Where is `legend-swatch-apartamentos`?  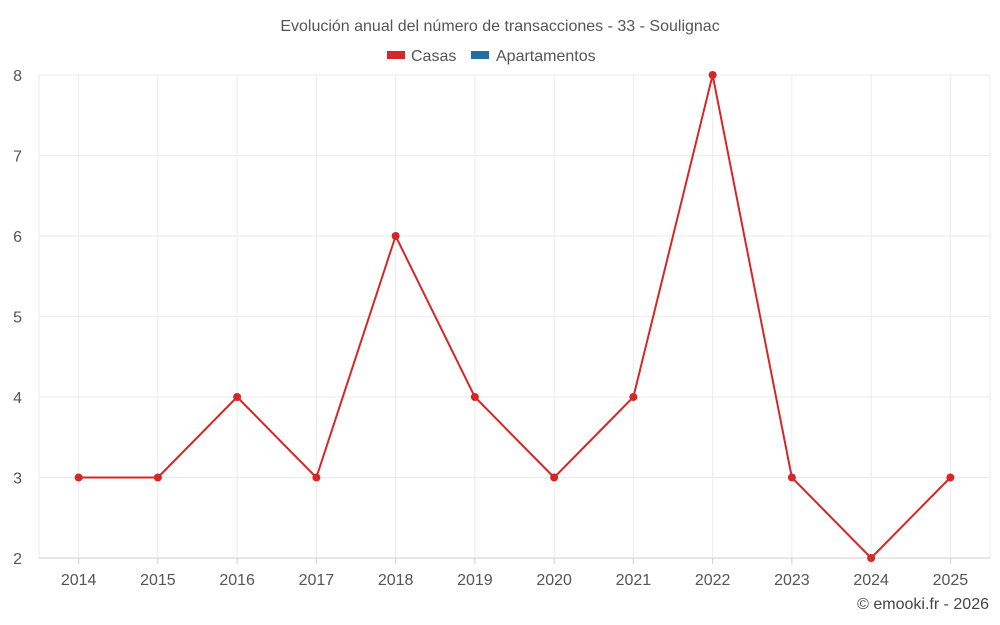 legend-swatch-apartamentos is located at coordinates (480, 55).